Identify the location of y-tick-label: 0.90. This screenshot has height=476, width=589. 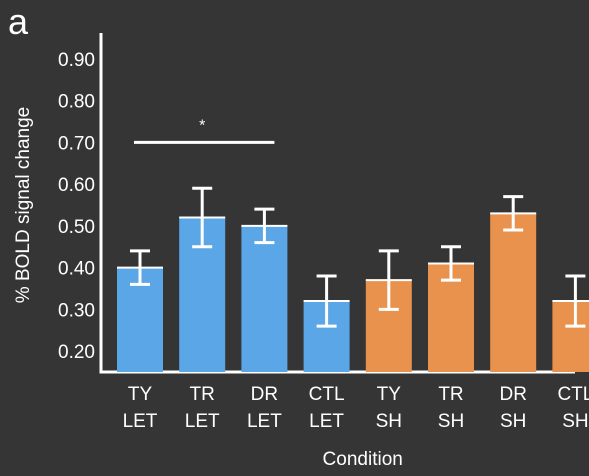
(76, 60).